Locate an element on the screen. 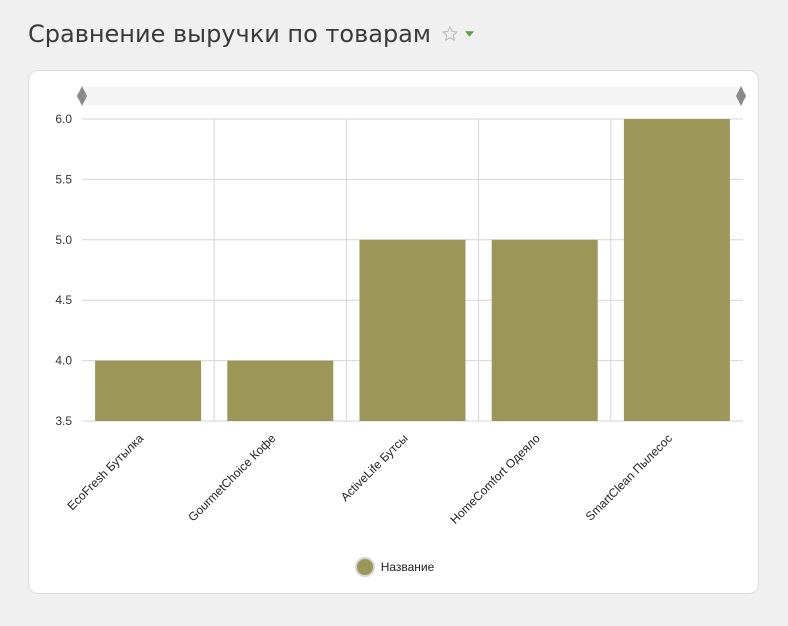 This screenshot has height=626, width=788. x-tick-label: GourmetChoice Кофе is located at coordinates (231, 477).